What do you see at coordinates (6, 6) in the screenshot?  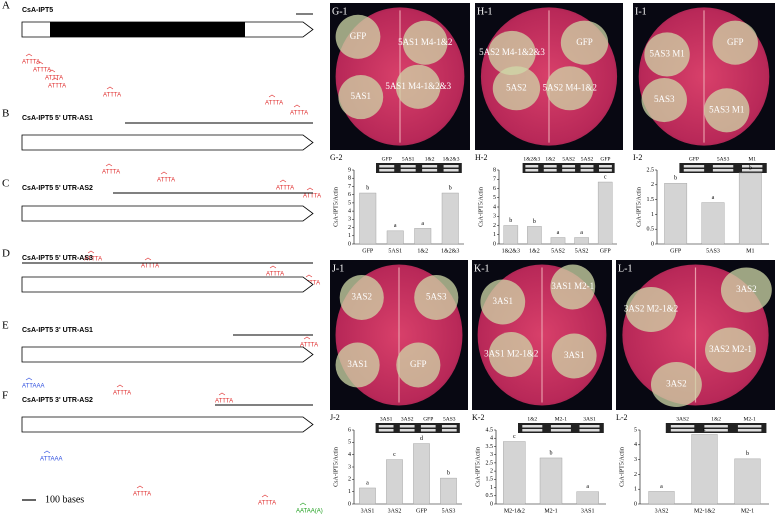 I see `panel-letter: A` at bounding box center [6, 6].